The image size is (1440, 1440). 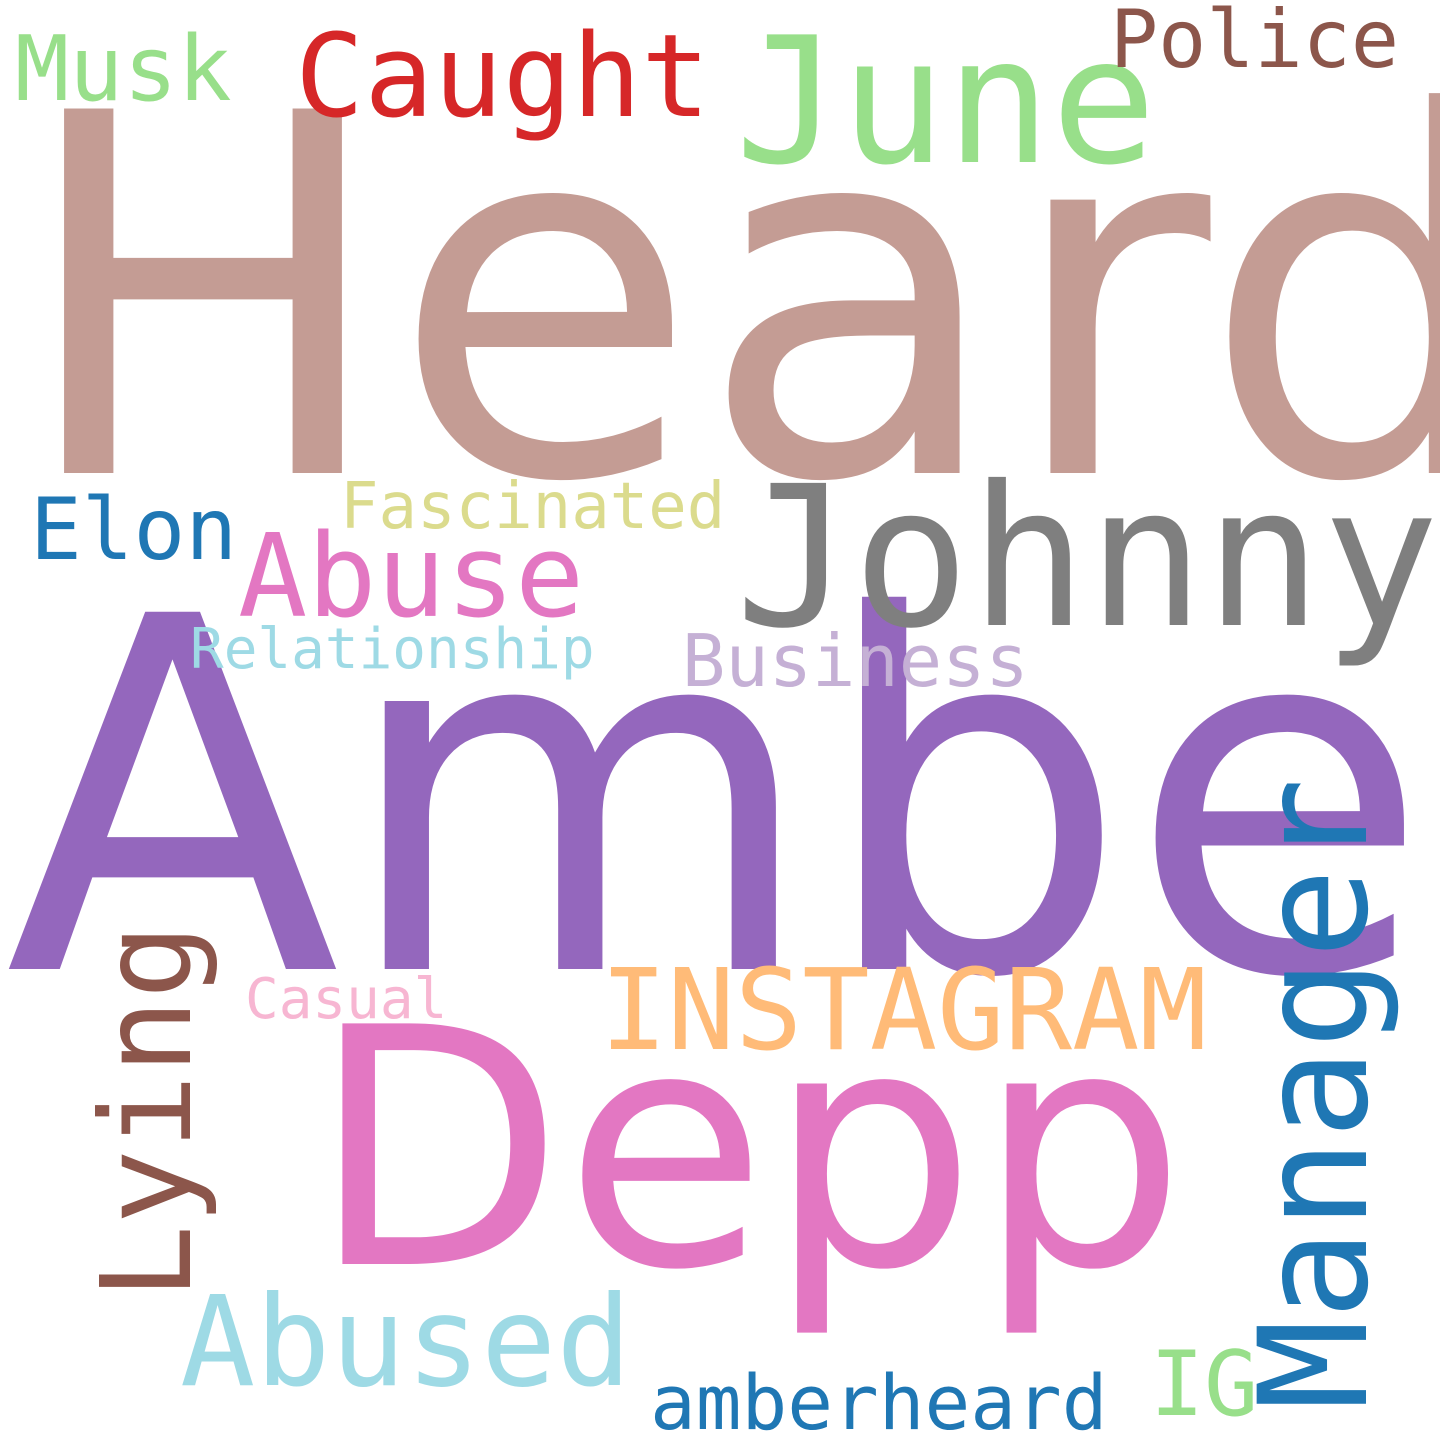 I want to click on word-amberheard: amberheard, so click(x=879, y=1399).